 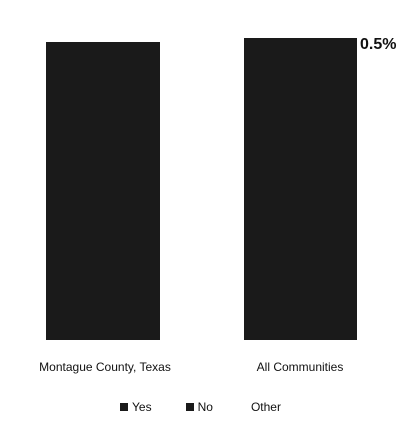 I want to click on legend-label-other: Other, so click(x=265, y=407).